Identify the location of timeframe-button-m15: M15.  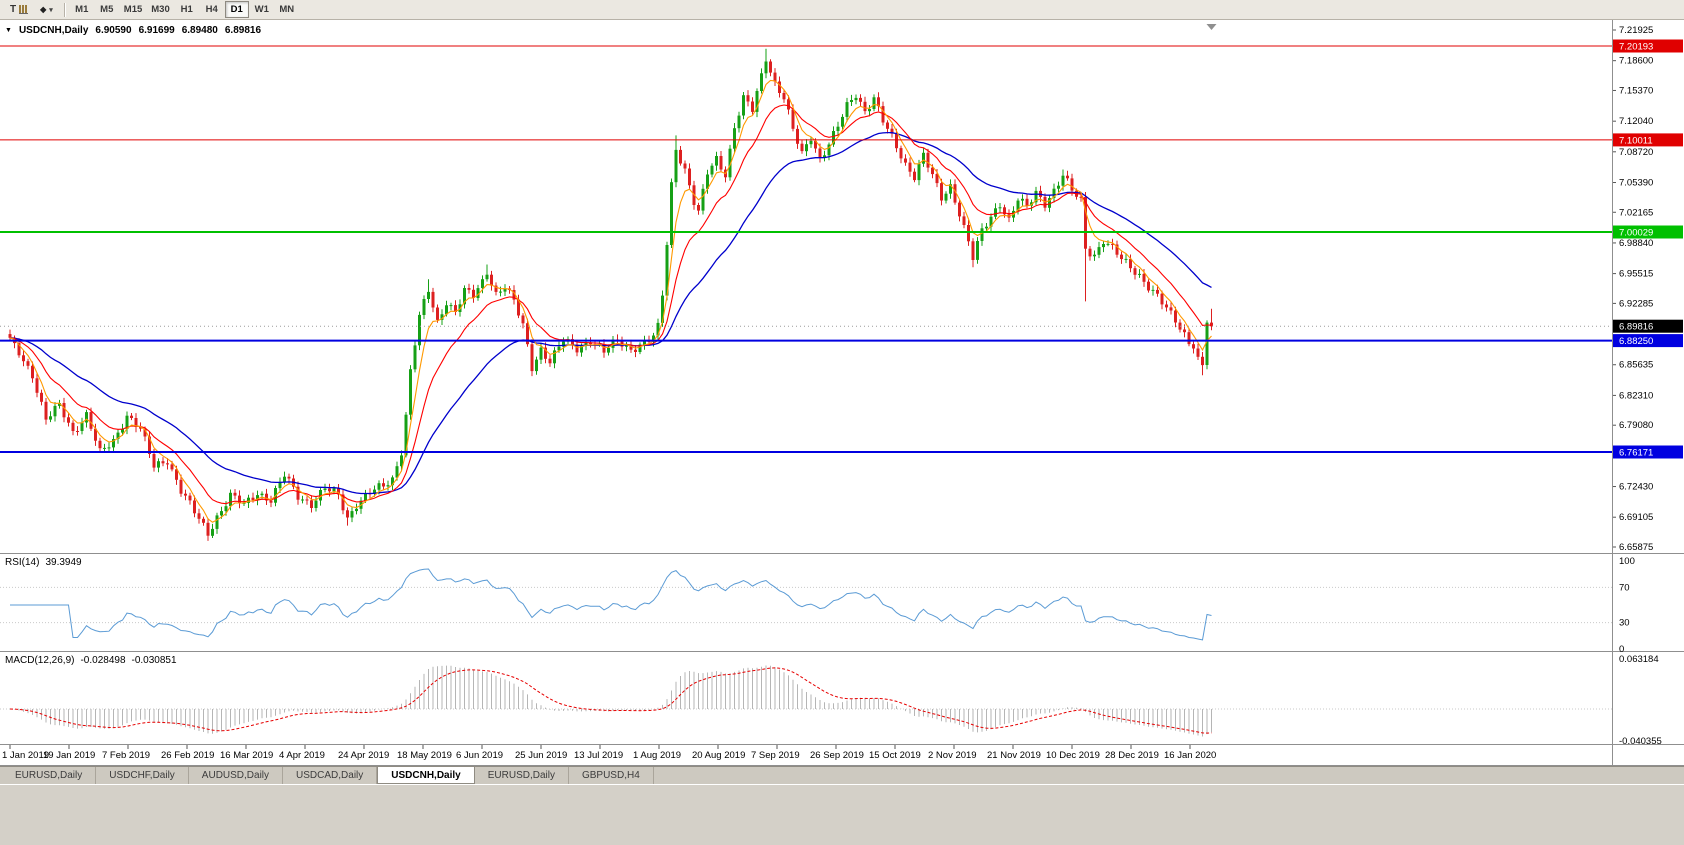
(133, 9).